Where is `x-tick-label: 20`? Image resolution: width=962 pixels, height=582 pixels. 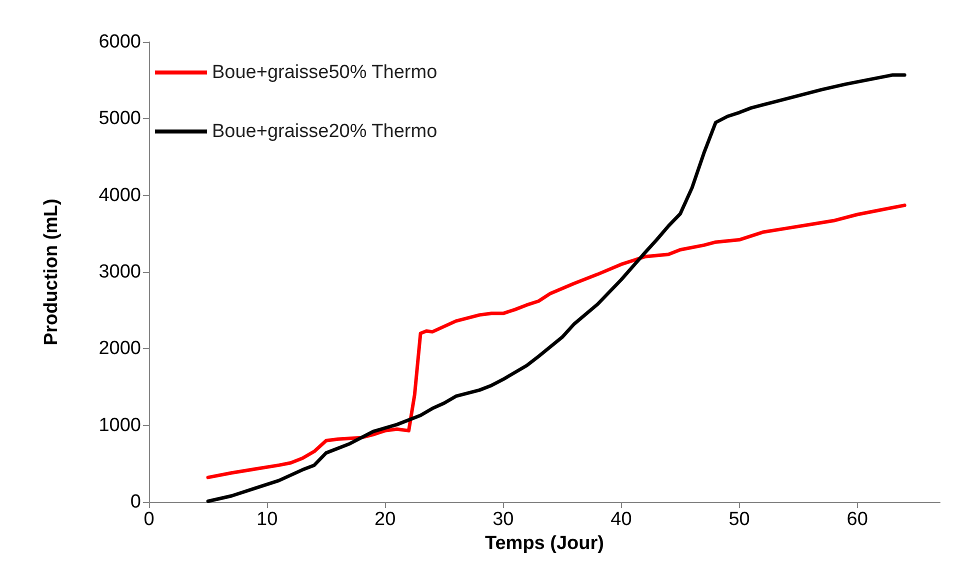
x-tick-label: 20 is located at coordinates (385, 519).